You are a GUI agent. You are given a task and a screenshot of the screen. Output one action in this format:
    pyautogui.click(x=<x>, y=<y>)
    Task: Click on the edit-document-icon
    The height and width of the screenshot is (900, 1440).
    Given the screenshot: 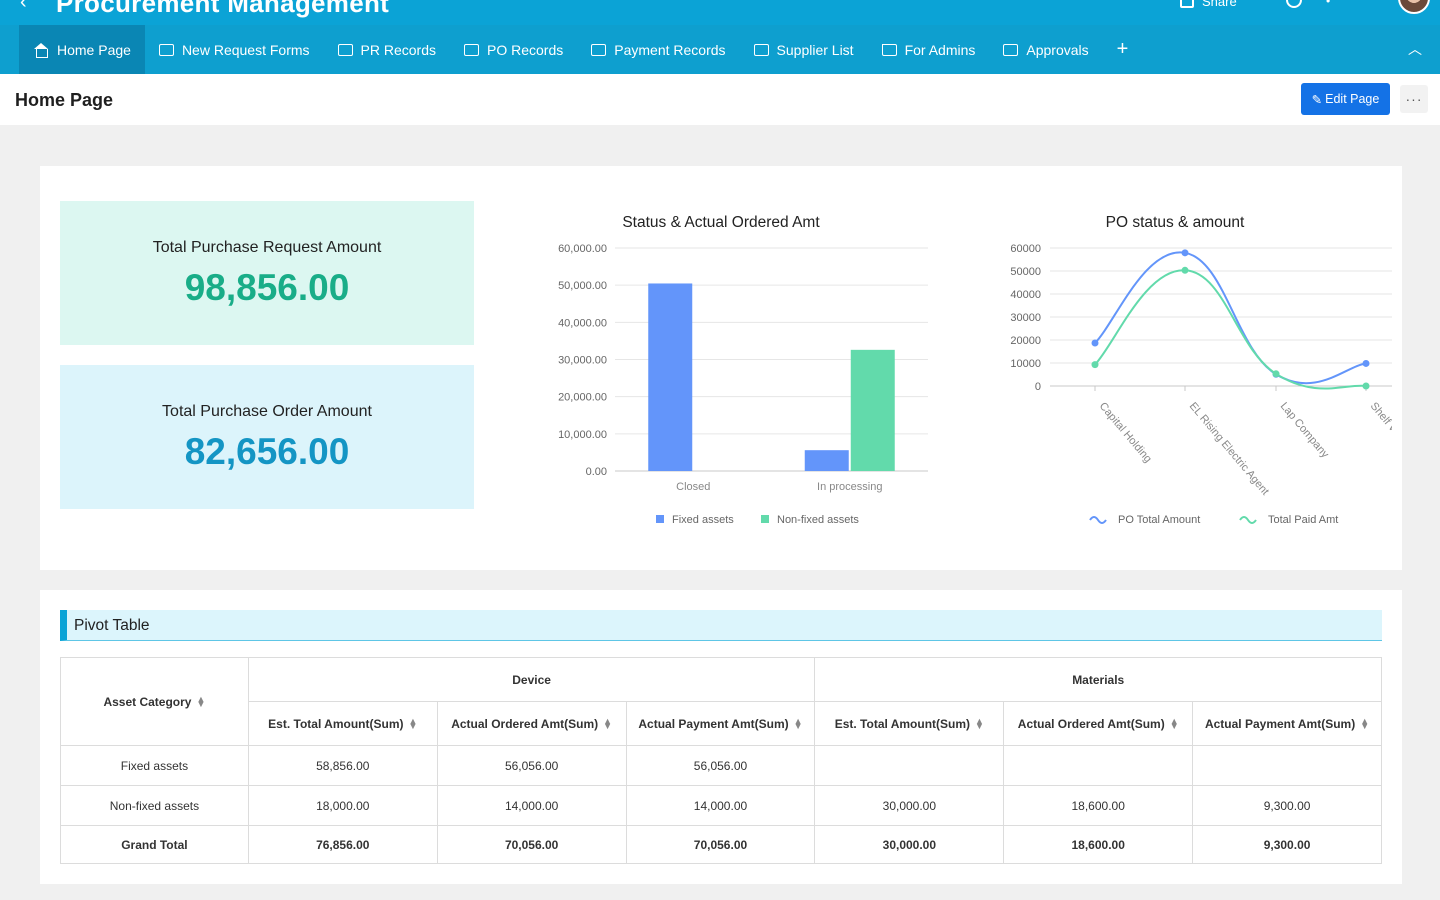 What is the action you would take?
    pyautogui.click(x=471, y=49)
    